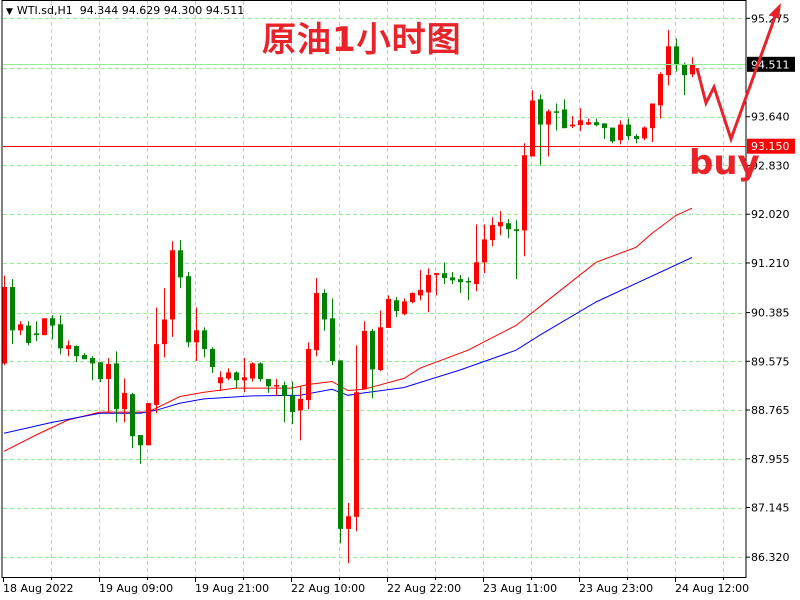 Image resolution: width=800 pixels, height=600 pixels. What do you see at coordinates (770, 410) in the screenshot?
I see `y-tick-label: 88.765` at bounding box center [770, 410].